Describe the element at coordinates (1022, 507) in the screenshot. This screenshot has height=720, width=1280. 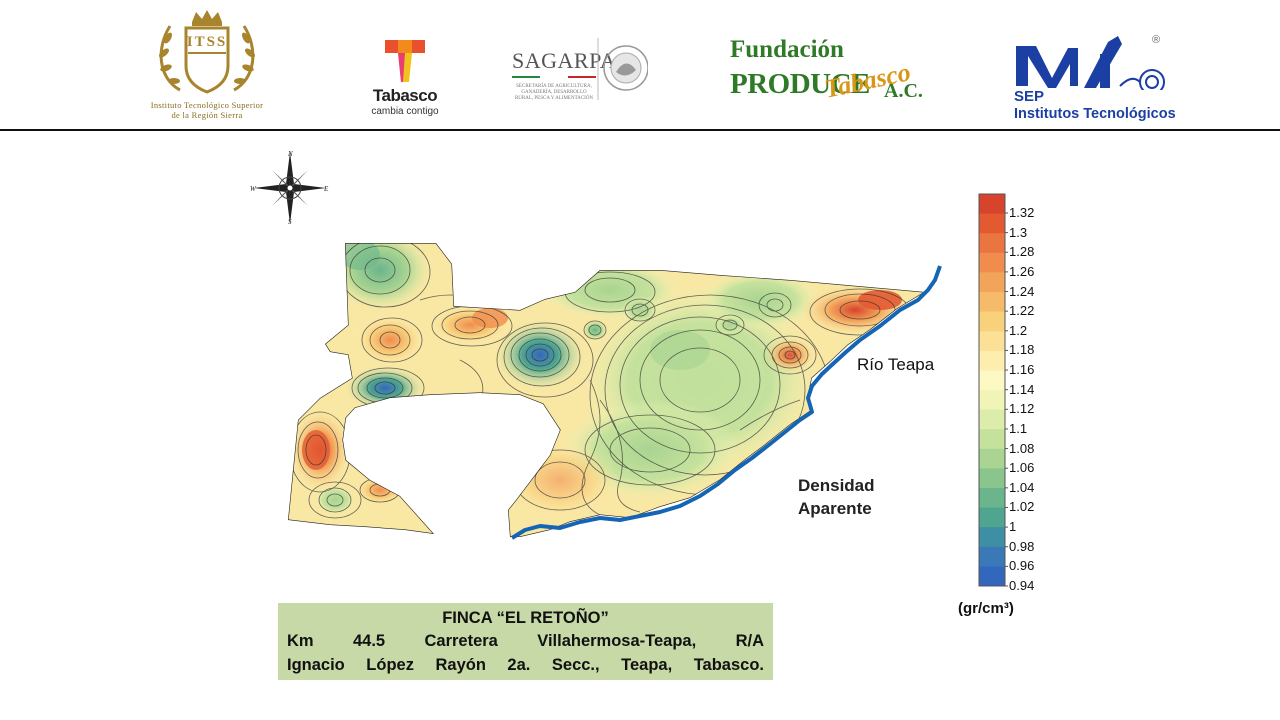
I see `colorbar-tick-label: 1.02` at that location.